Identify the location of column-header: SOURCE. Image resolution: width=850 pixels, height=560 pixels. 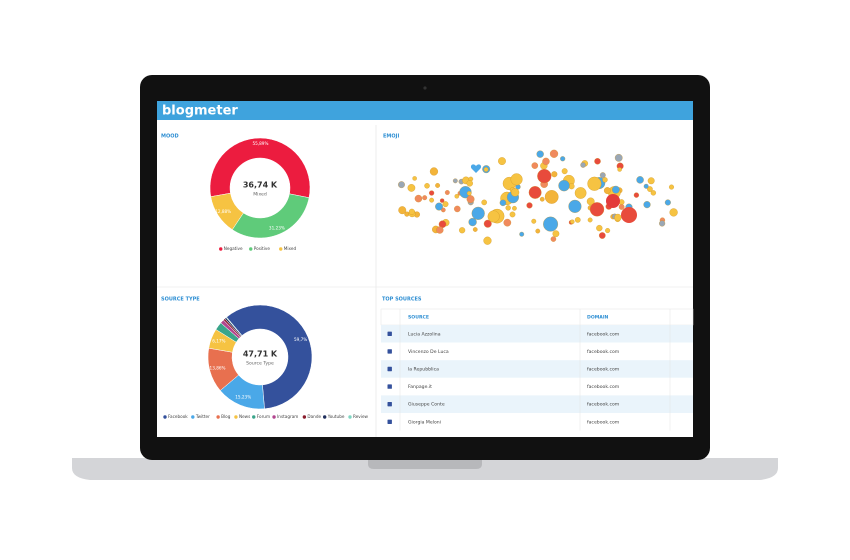
(418, 318).